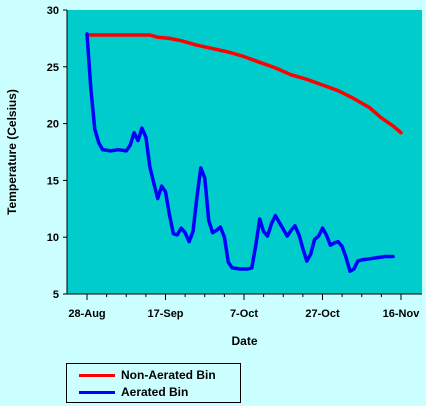 The width and height of the screenshot is (426, 406). Describe the element at coordinates (402, 314) in the screenshot. I see `x-tick-label: 16-Nov` at that location.